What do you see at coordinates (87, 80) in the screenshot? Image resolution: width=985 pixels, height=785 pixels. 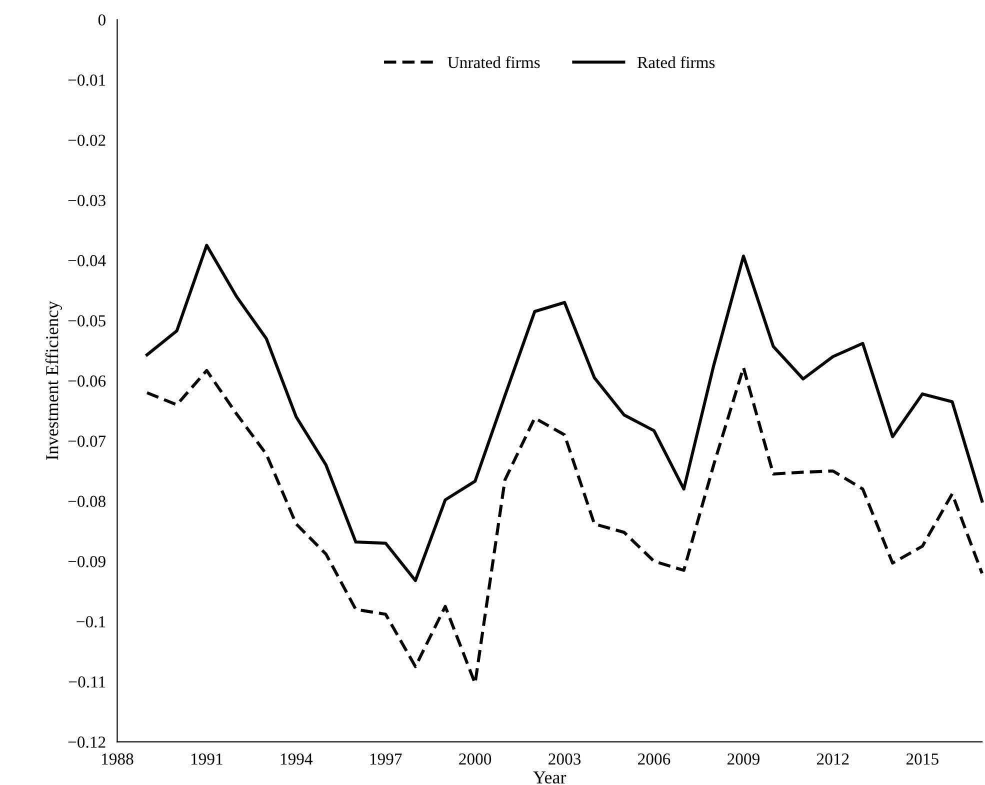 I see `y-tick-label: −0.01` at bounding box center [87, 80].